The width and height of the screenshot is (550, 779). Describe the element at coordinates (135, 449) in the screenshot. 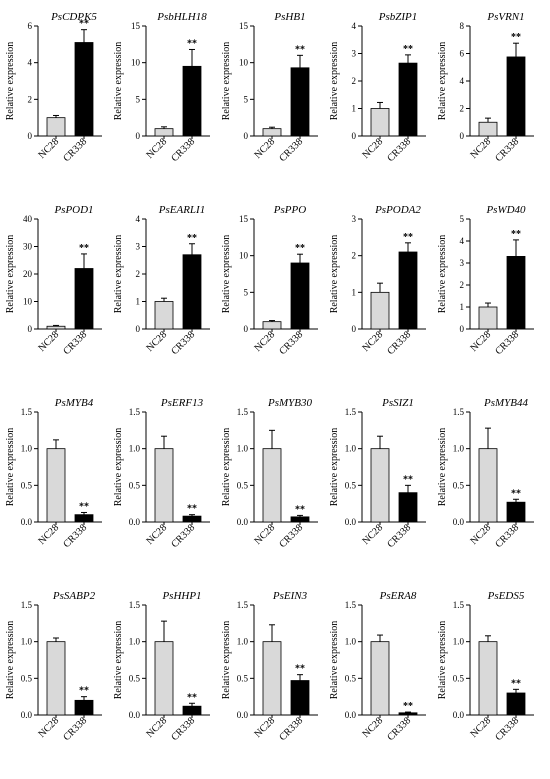

I see `y-tick-label: 1.0` at that location.